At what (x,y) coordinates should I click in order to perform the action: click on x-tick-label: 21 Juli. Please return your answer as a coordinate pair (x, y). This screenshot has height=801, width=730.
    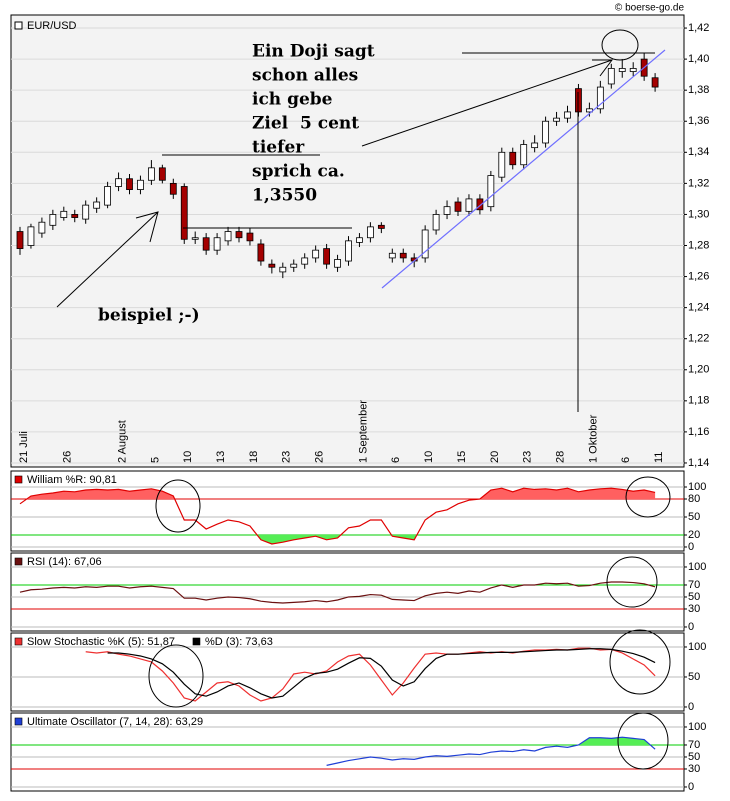
    Looking at the image, I should click on (24, 447).